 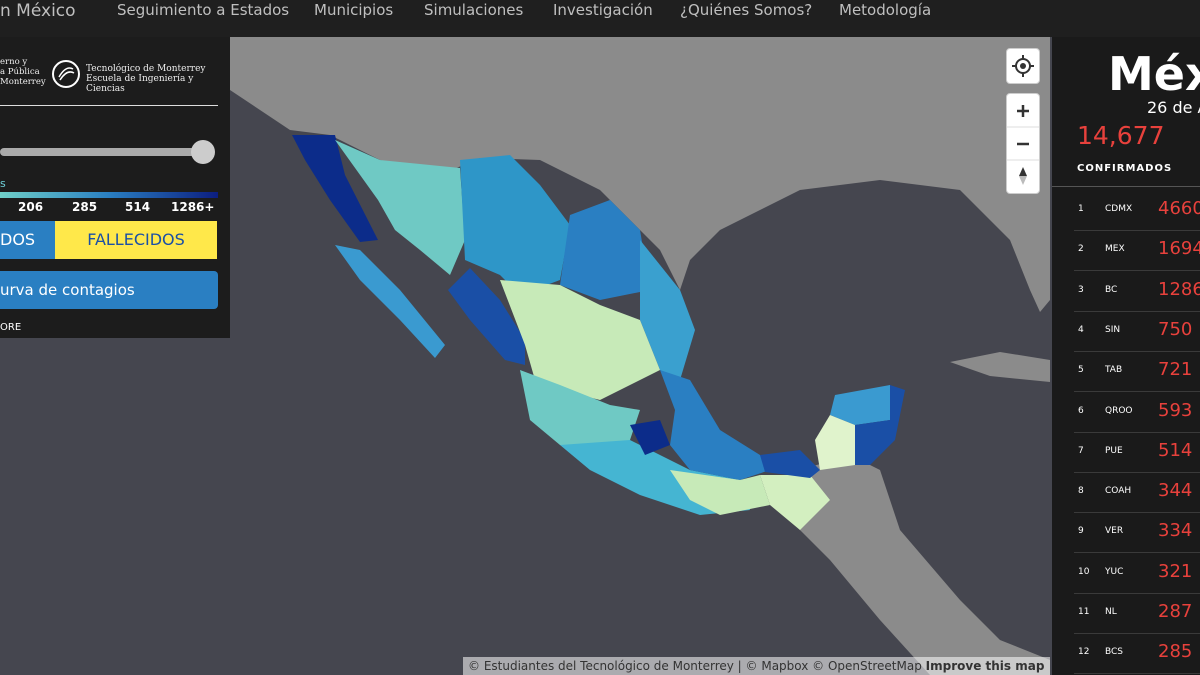 What do you see at coordinates (1081, 531) in the screenshot?
I see `rank: 9` at bounding box center [1081, 531].